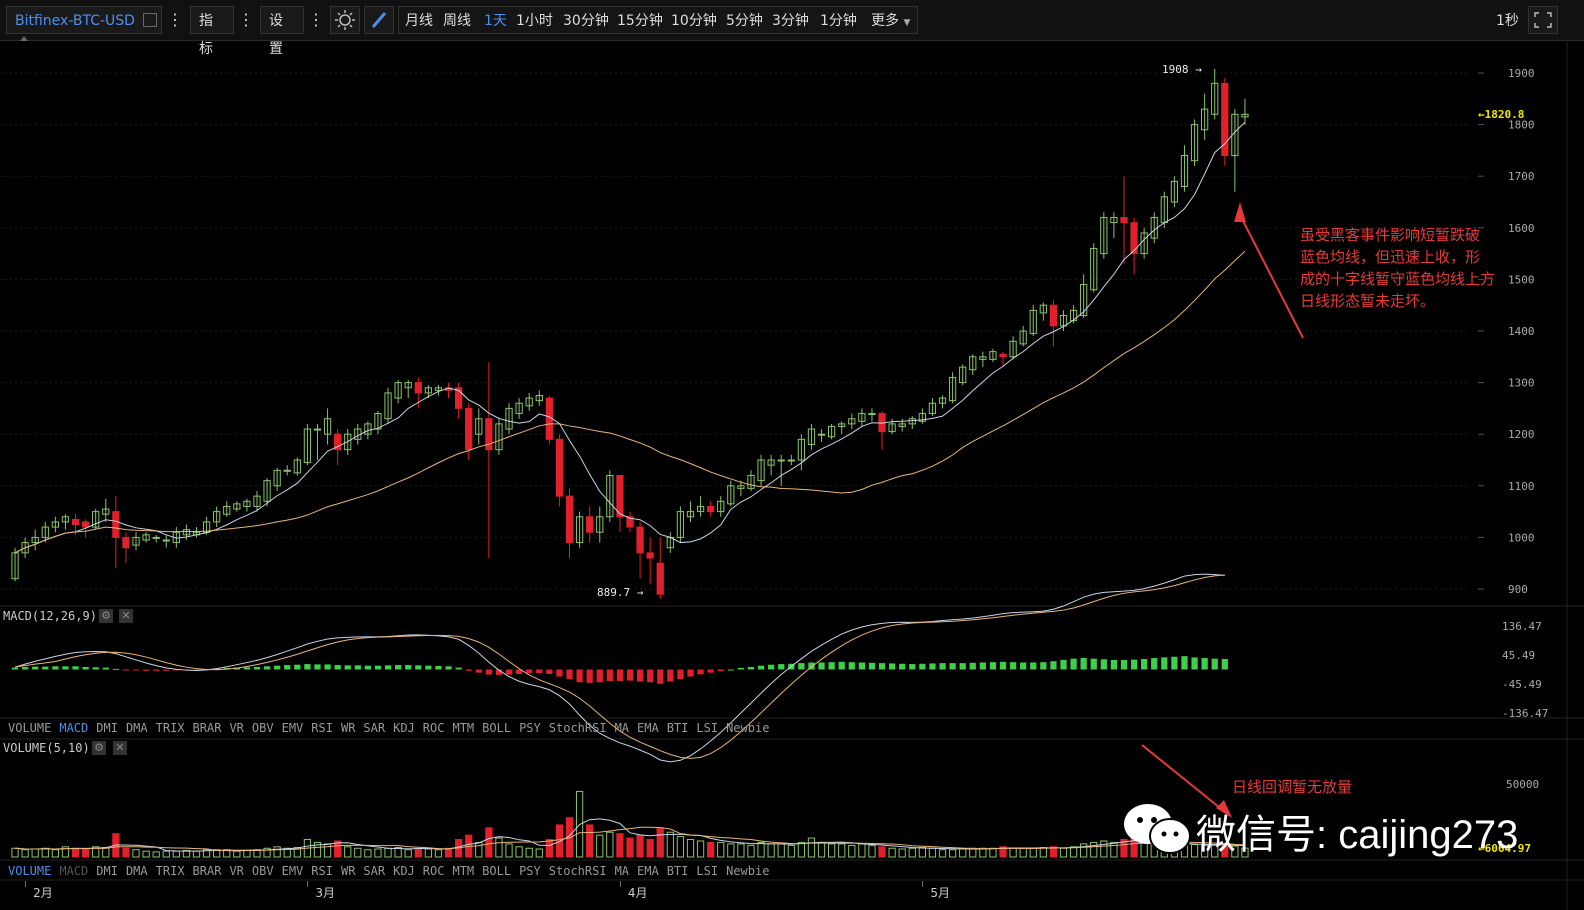 This screenshot has width=1584, height=910. What do you see at coordinates (744, 21) in the screenshot?
I see `timeframe-7: 5分钟` at bounding box center [744, 21].